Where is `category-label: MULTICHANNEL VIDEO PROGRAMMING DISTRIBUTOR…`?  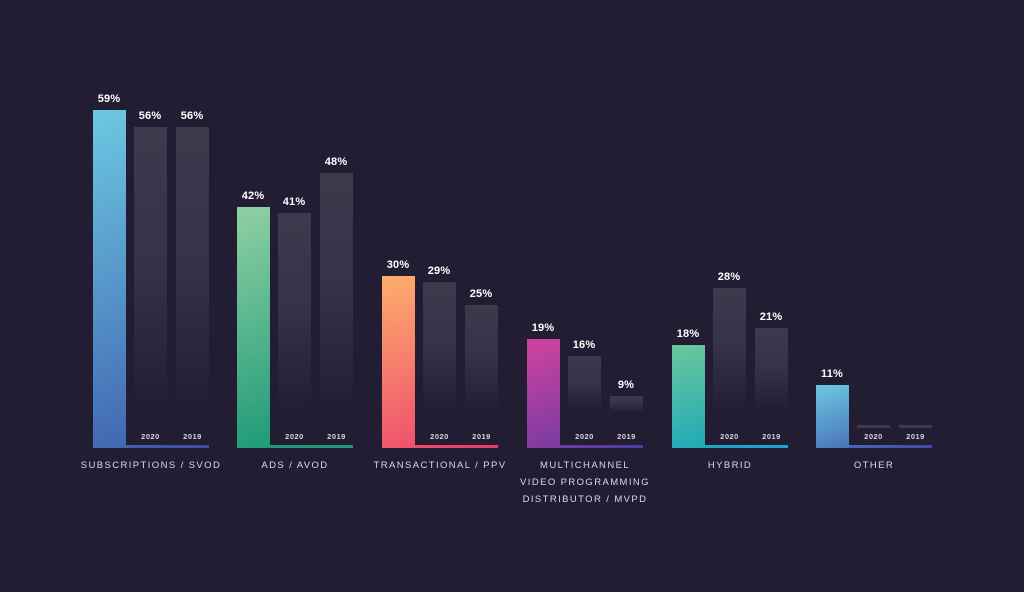
category-label: MULTICHANNEL VIDEO PROGRAMMING DISTRIBUTOR… is located at coordinates (585, 482).